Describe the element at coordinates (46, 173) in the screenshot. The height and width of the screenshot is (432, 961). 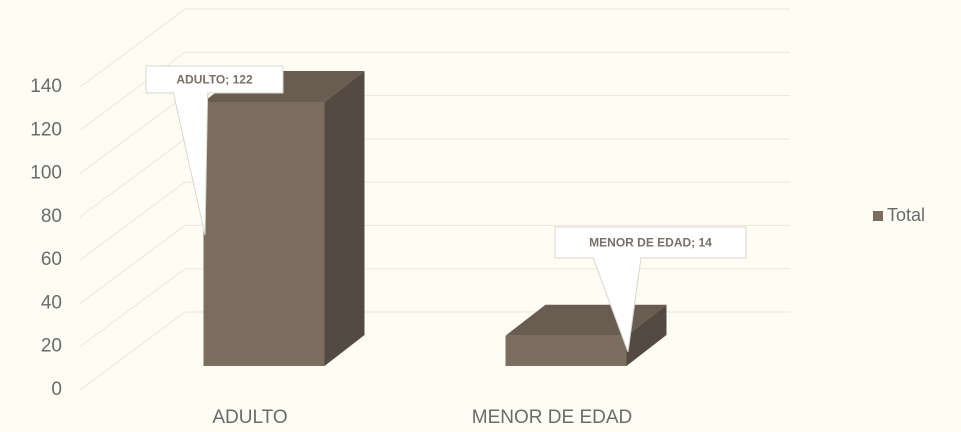
I see `y-tick-label: 100` at that location.